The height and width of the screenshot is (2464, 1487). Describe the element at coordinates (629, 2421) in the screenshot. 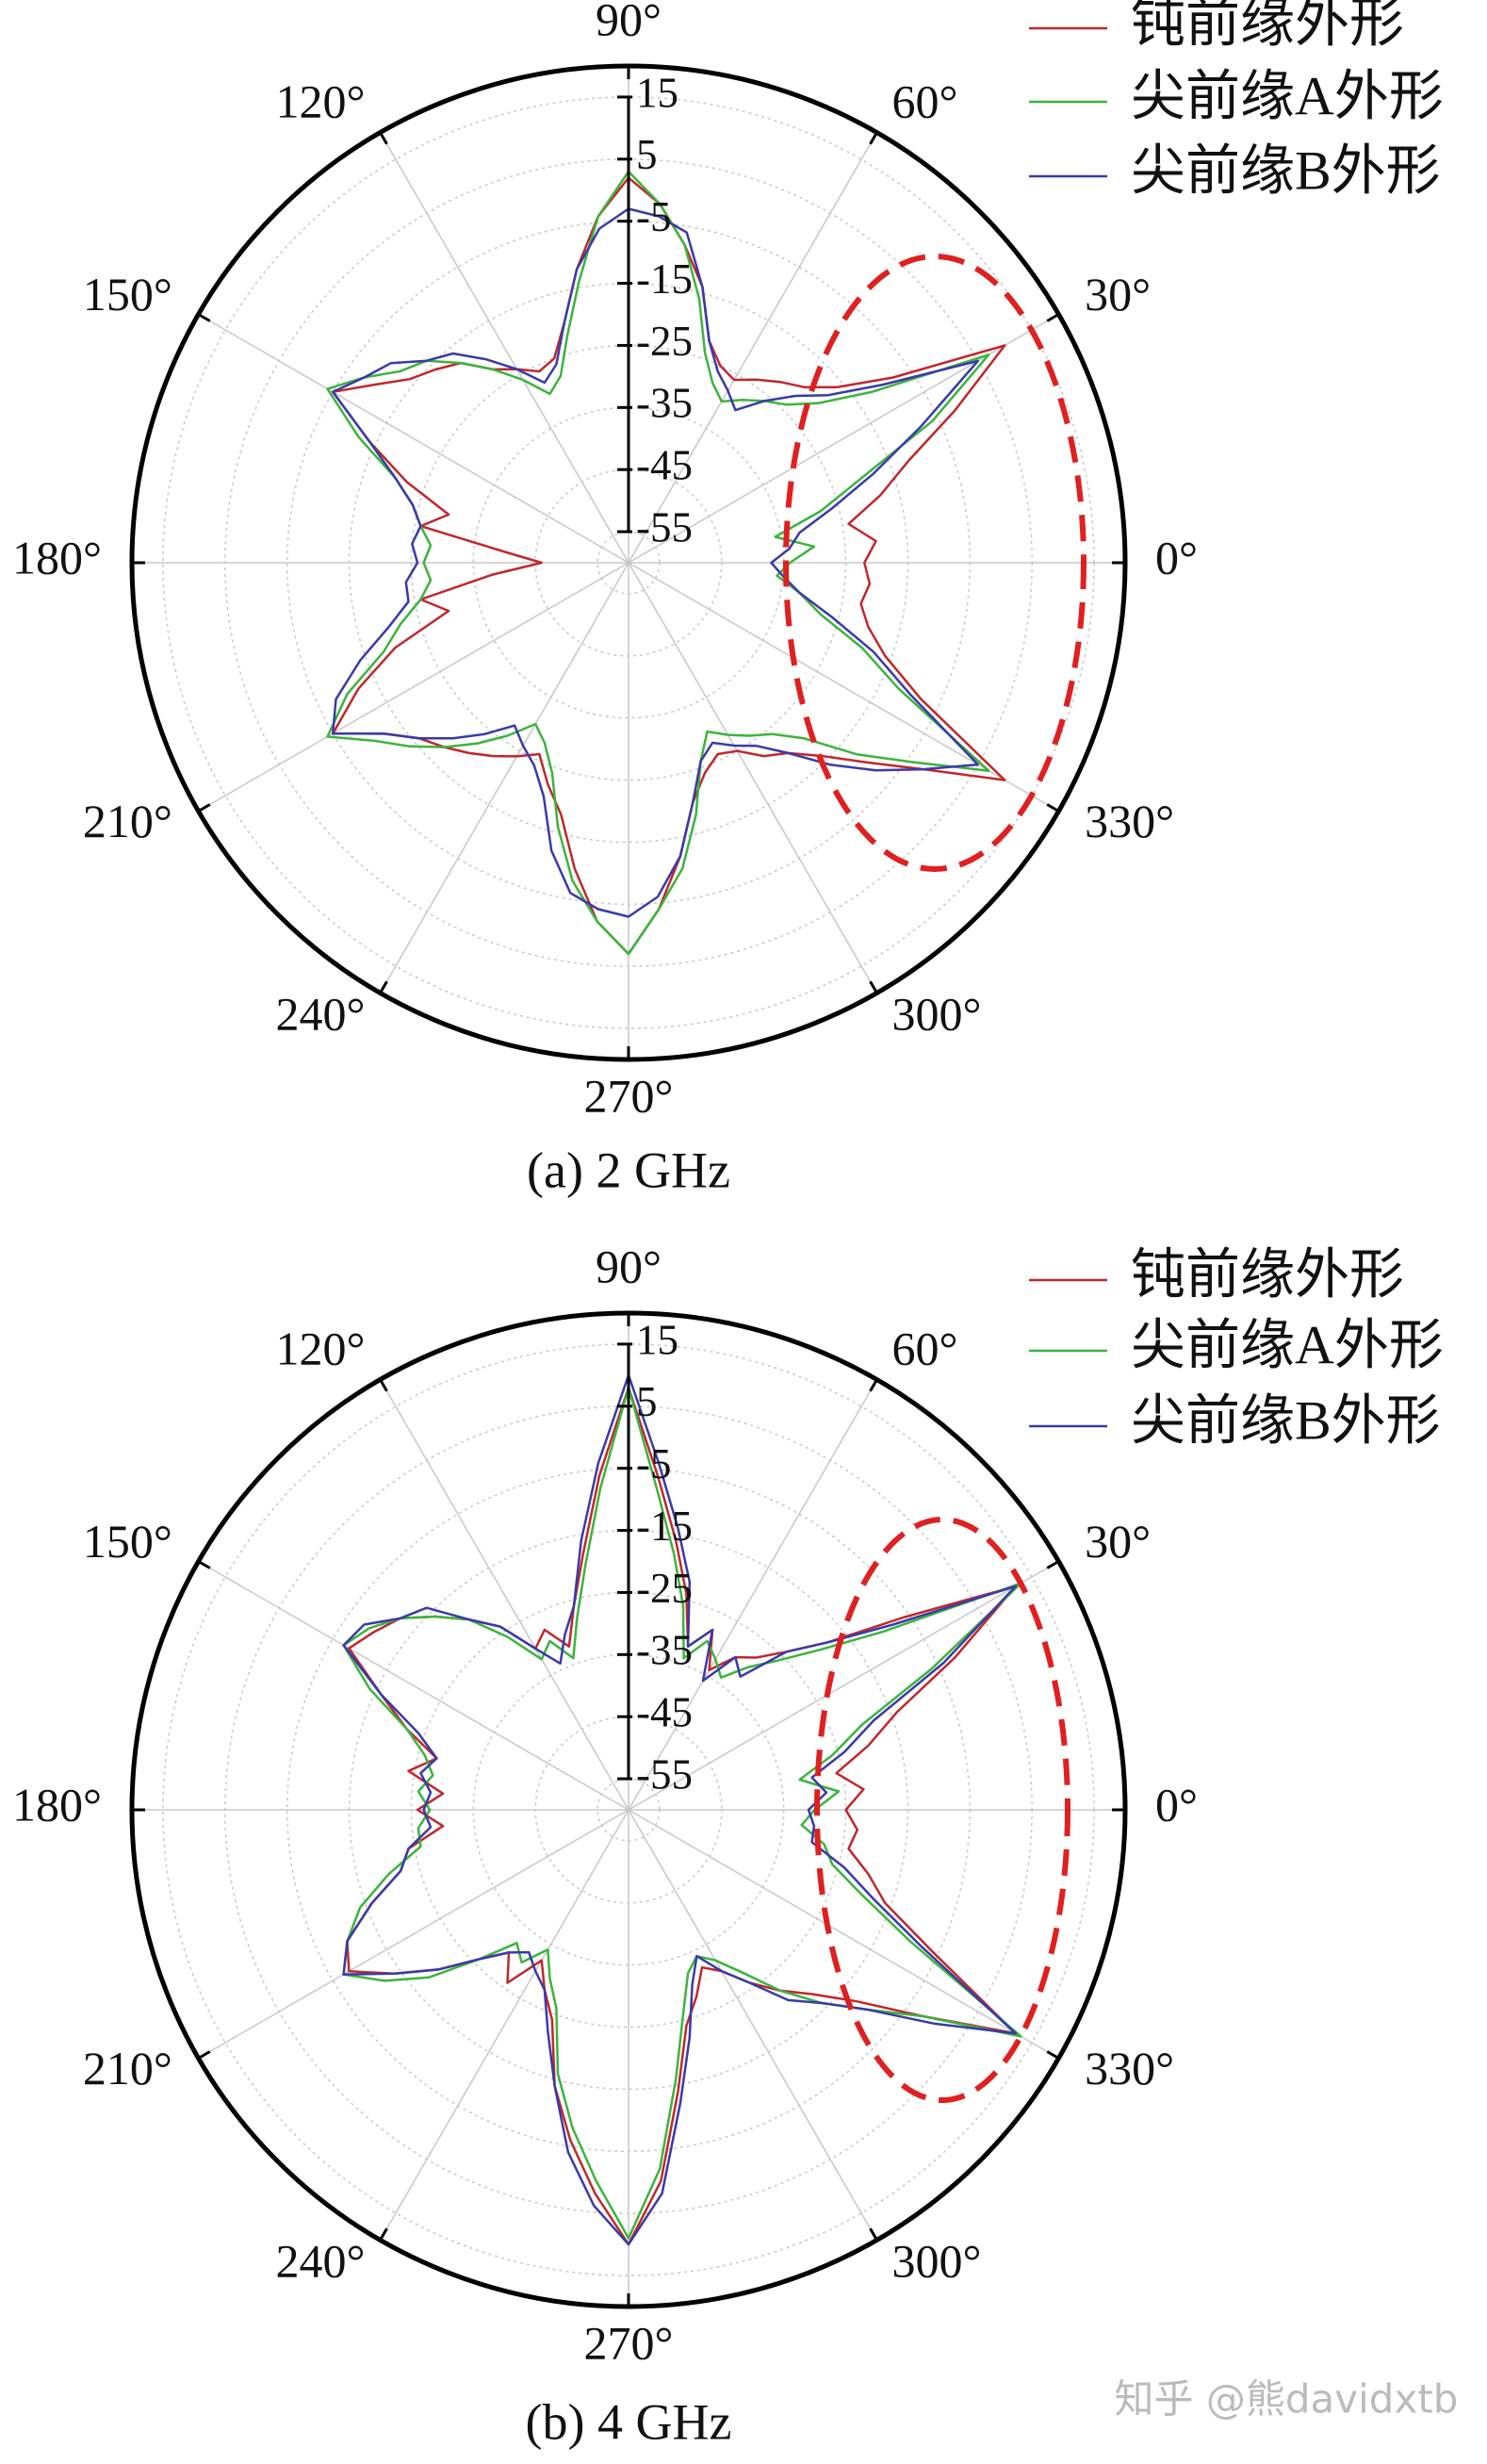

I see `caption: (b) 4 GHz` at that location.